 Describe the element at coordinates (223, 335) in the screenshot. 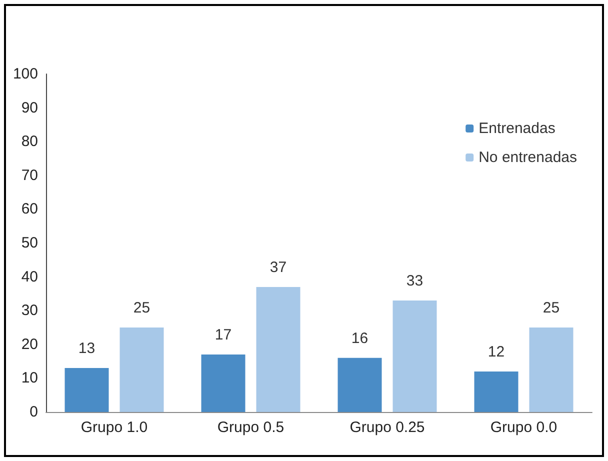

I see `data-label: 17` at that location.